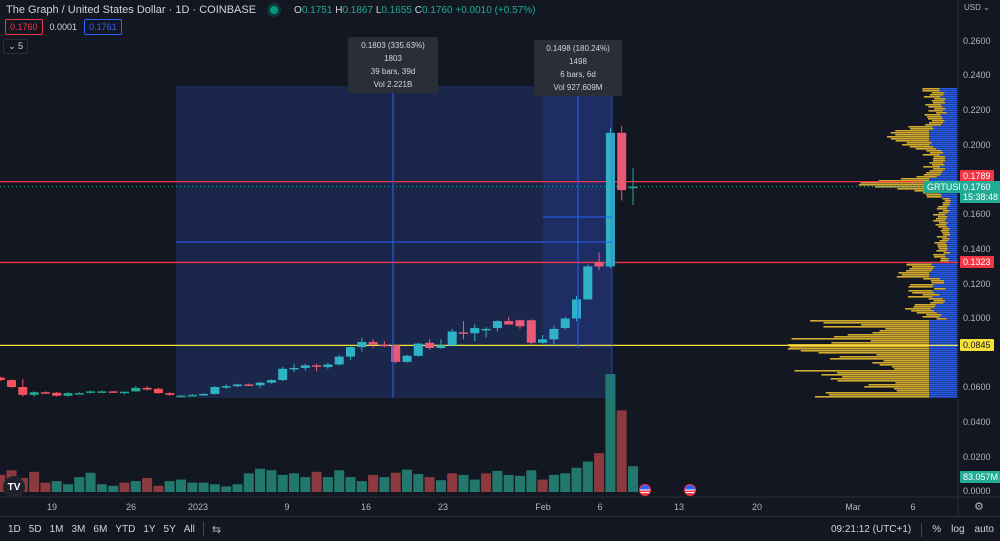 This screenshot has height=541, width=1000. What do you see at coordinates (100, 529) in the screenshot?
I see `range-6m: 6M` at bounding box center [100, 529].